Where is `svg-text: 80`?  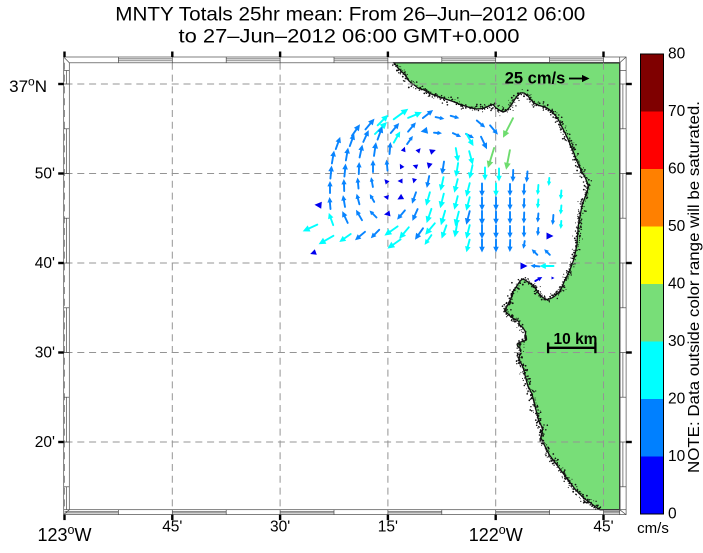
svg-text: 80 is located at coordinates (677, 54).